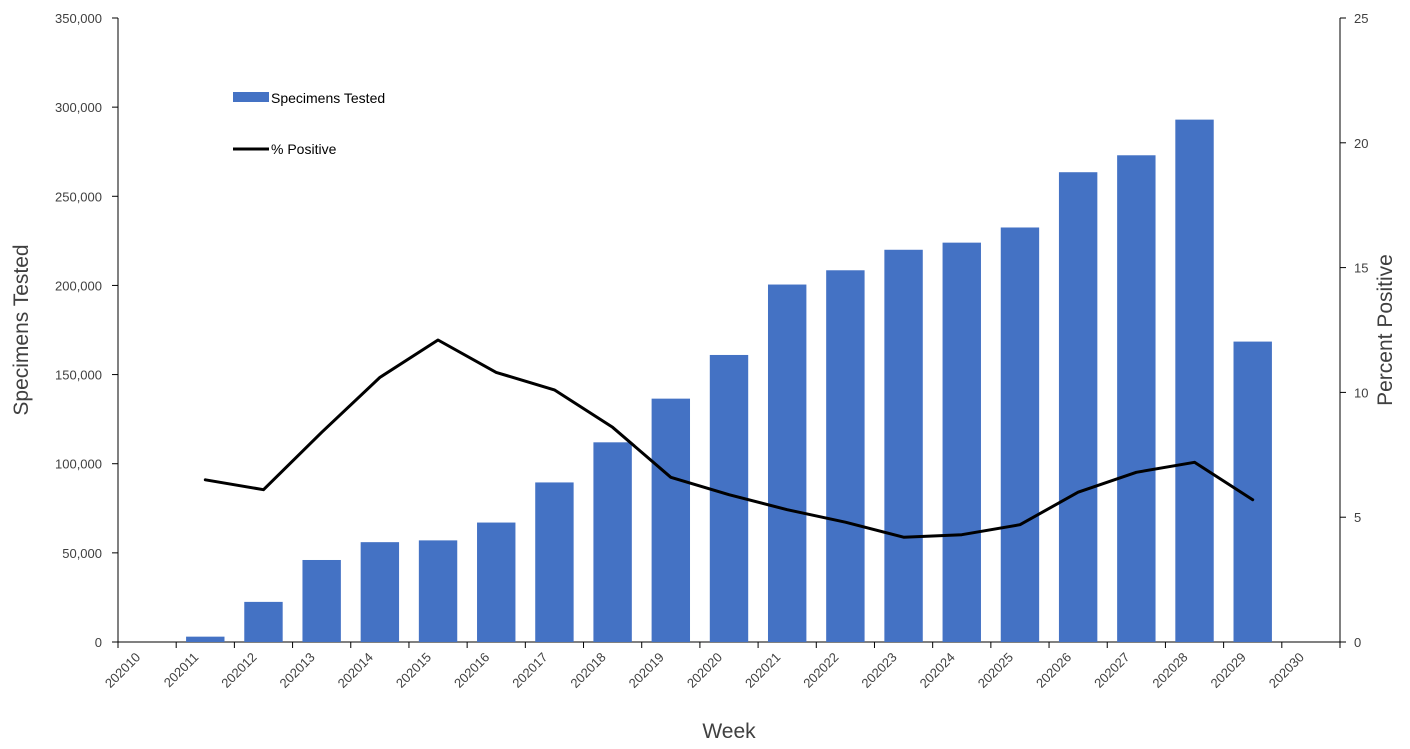 This screenshot has width=1410, height=749. What do you see at coordinates (78, 18) in the screenshot?
I see `y-tick-label-left: 350,000` at bounding box center [78, 18].